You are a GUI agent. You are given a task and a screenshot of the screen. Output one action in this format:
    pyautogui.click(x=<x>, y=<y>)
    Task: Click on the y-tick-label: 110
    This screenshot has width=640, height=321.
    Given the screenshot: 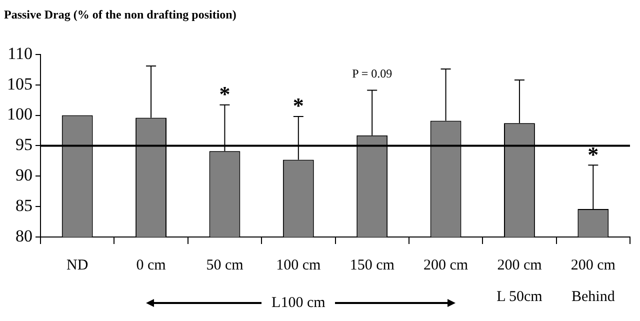 What is the action you would take?
    pyautogui.click(x=20, y=53)
    